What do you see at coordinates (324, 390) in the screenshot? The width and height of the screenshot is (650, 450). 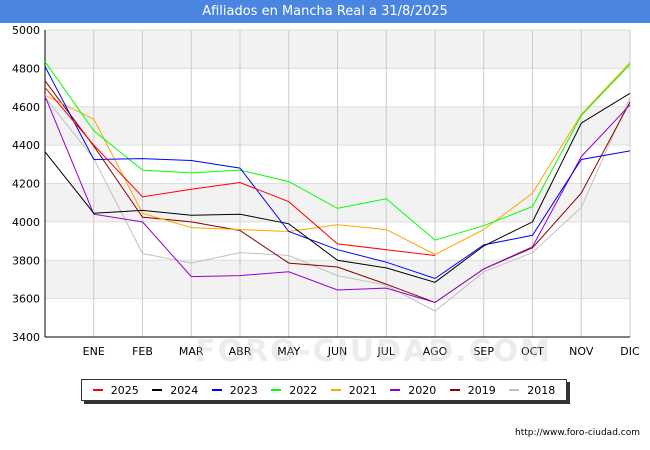 I see `chart-legend: 2025 2024 2023 2022 2021 2020 2019 2018` at bounding box center [324, 390].